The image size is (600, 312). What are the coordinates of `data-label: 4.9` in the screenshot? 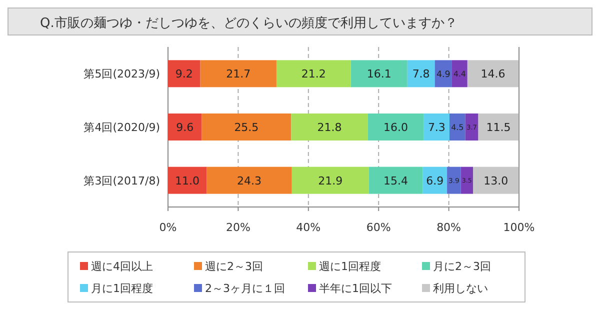 It's located at (443, 75).